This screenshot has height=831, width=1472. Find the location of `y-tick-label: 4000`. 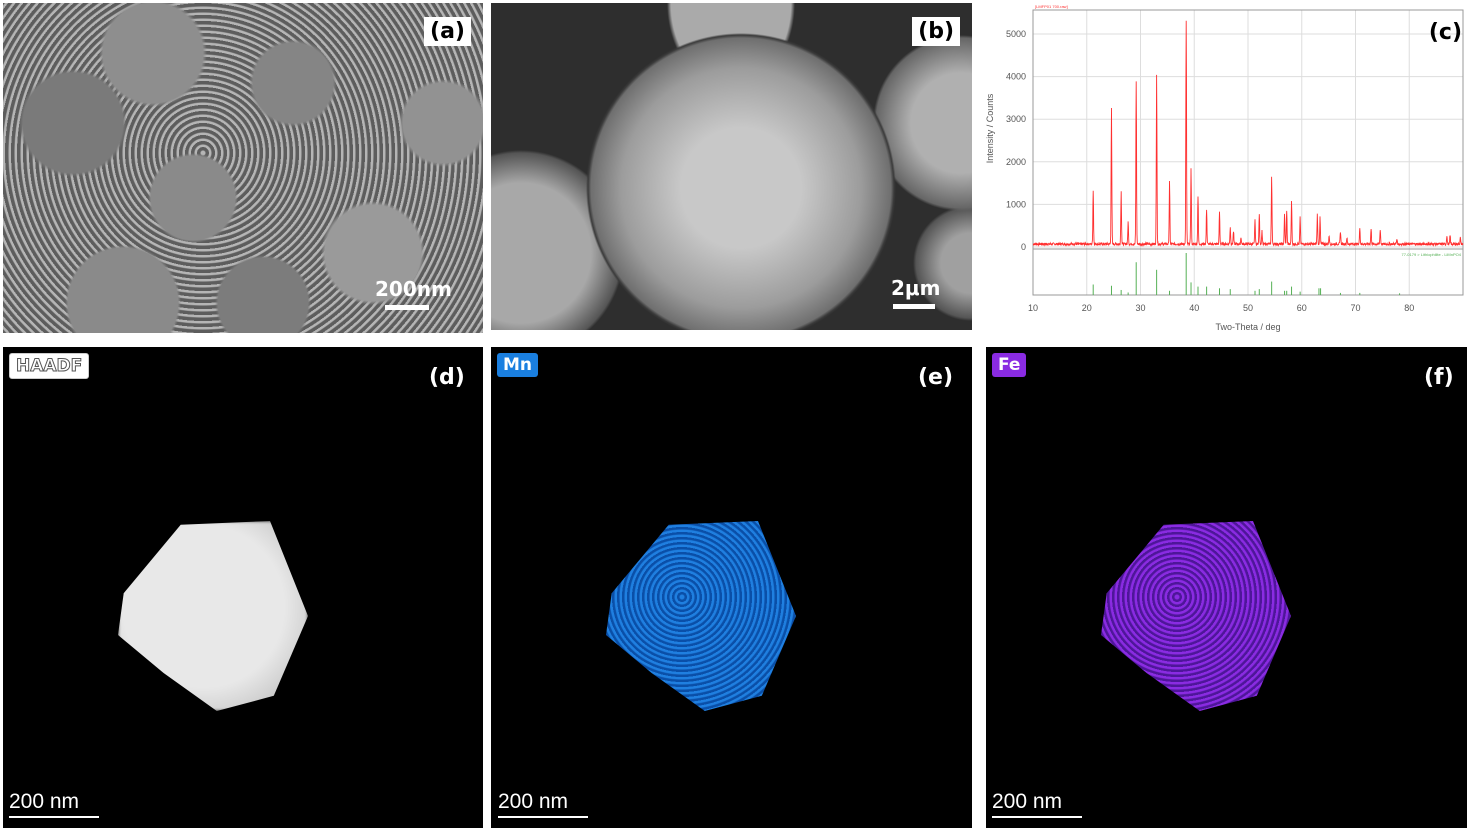

y-tick-label: 4000 is located at coordinates (1016, 77).